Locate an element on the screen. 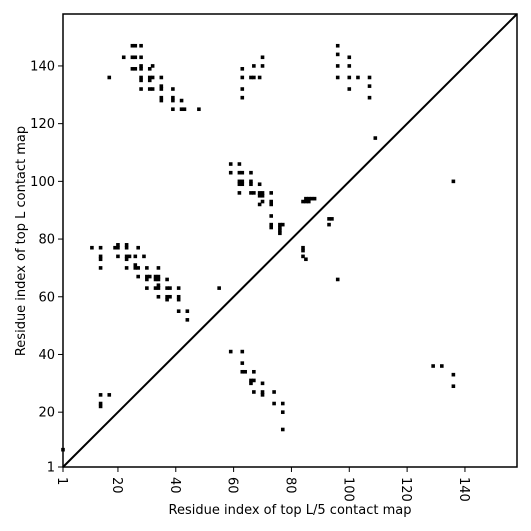 This screenshot has height=531, width=531. x-tick-label: 60 is located at coordinates (232, 485).